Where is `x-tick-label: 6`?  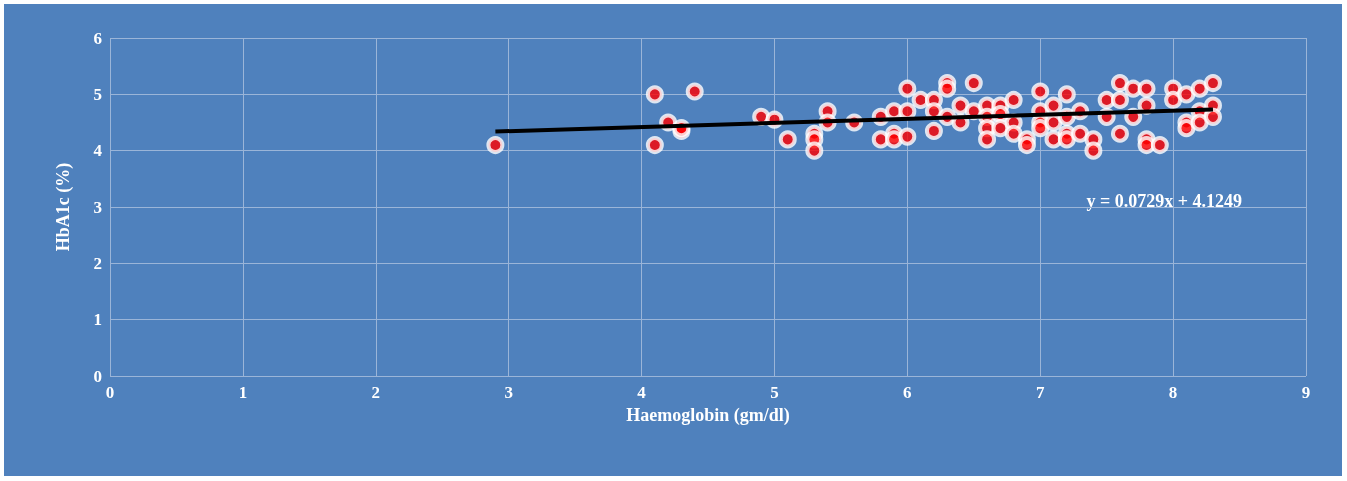 x-tick-label: 6 is located at coordinates (907, 392).